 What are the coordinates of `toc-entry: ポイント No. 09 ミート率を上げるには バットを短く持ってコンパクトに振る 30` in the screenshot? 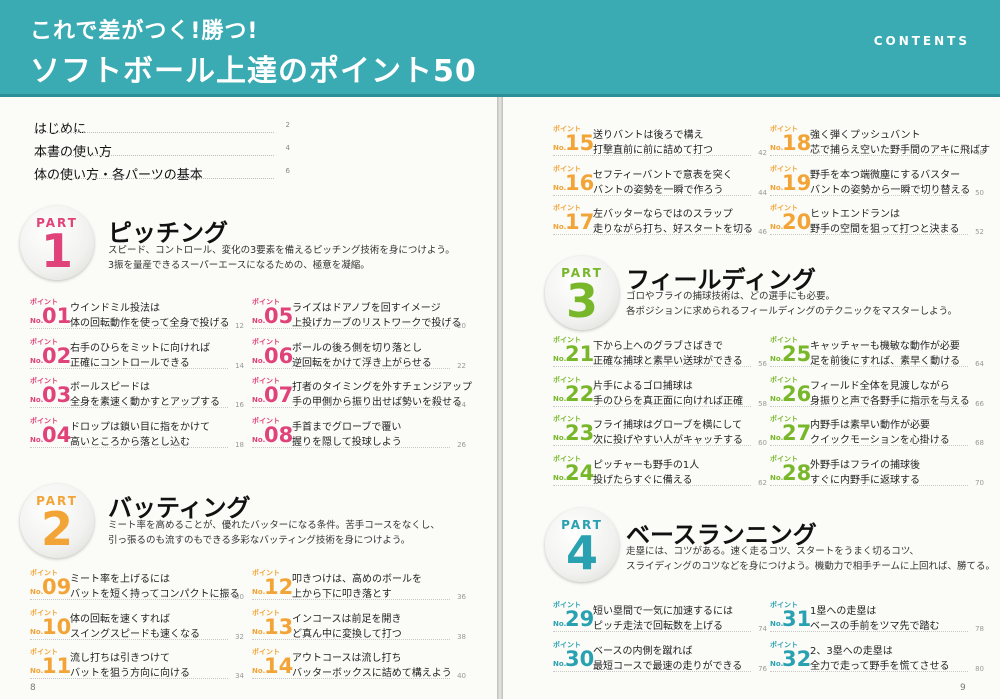 It's located at (137, 588).